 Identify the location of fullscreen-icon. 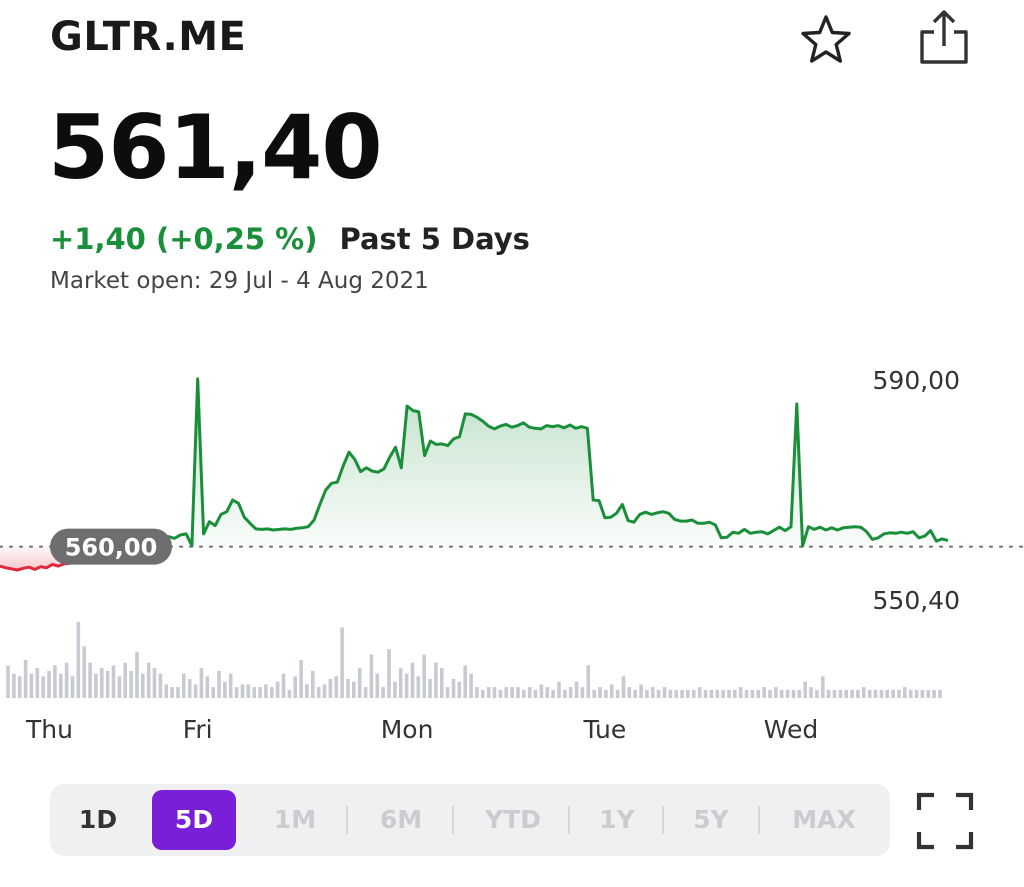
(945, 821).